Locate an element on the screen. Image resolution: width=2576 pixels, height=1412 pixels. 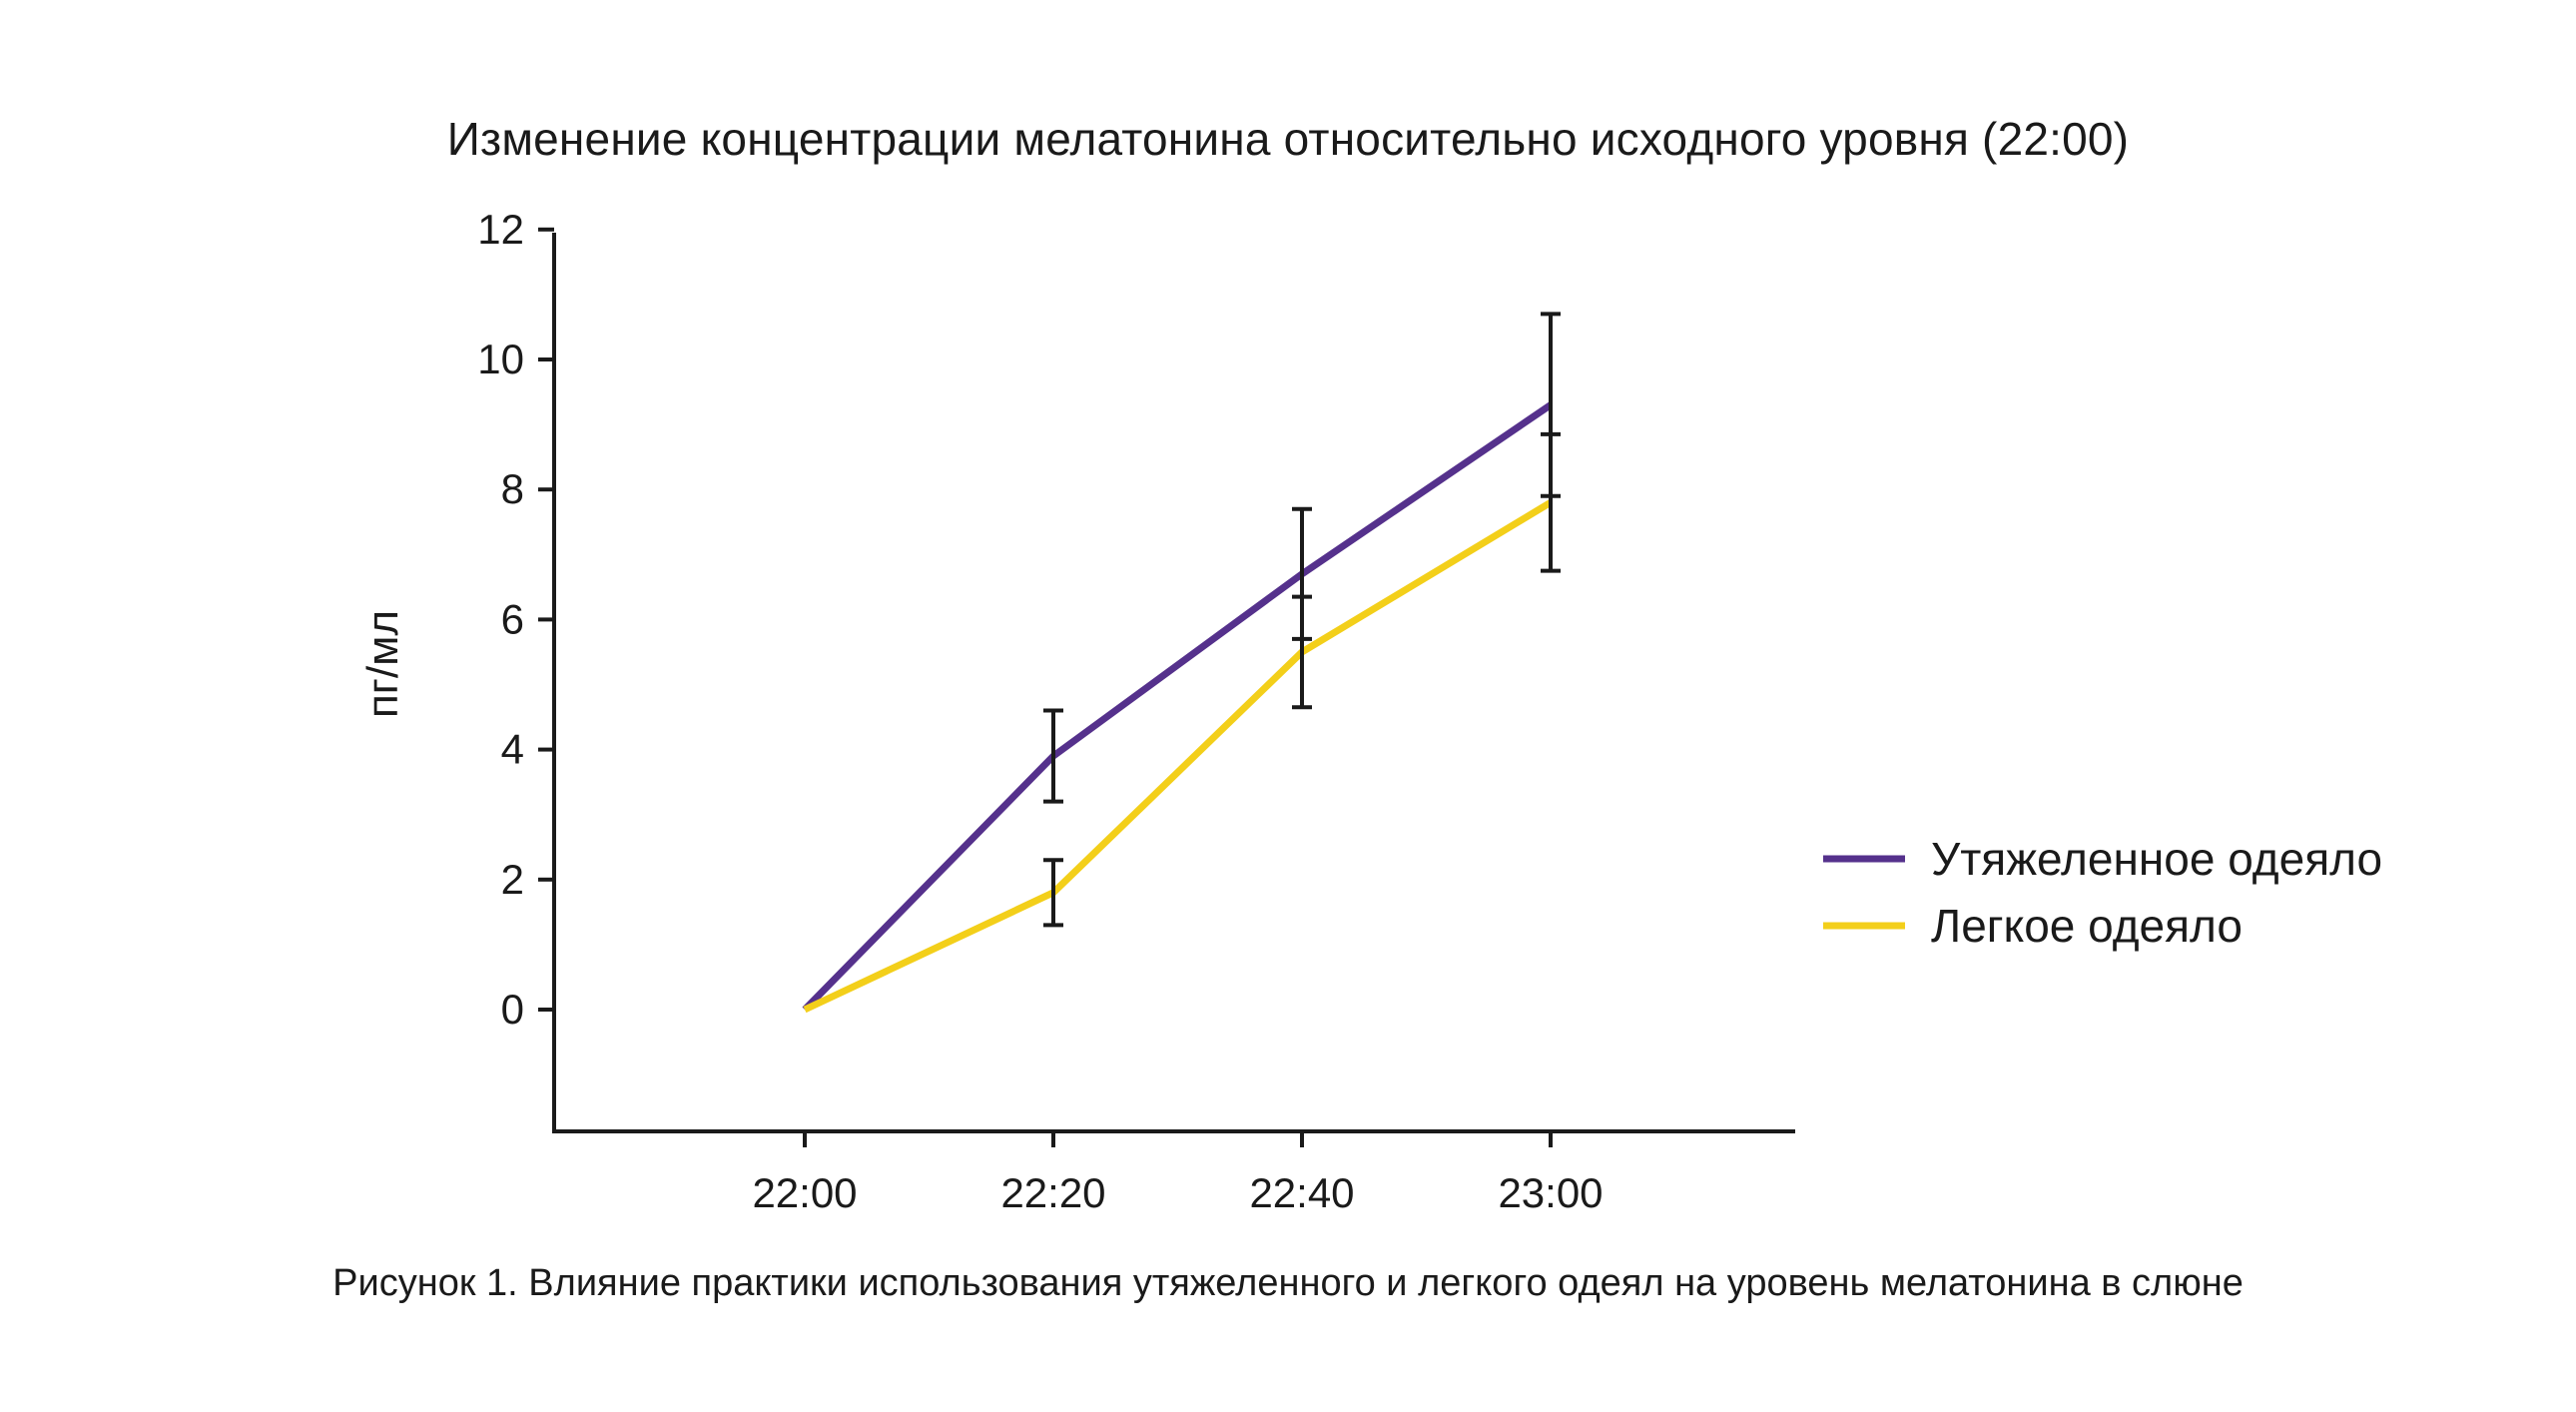
y-tick-label: 12 is located at coordinates (500, 230).